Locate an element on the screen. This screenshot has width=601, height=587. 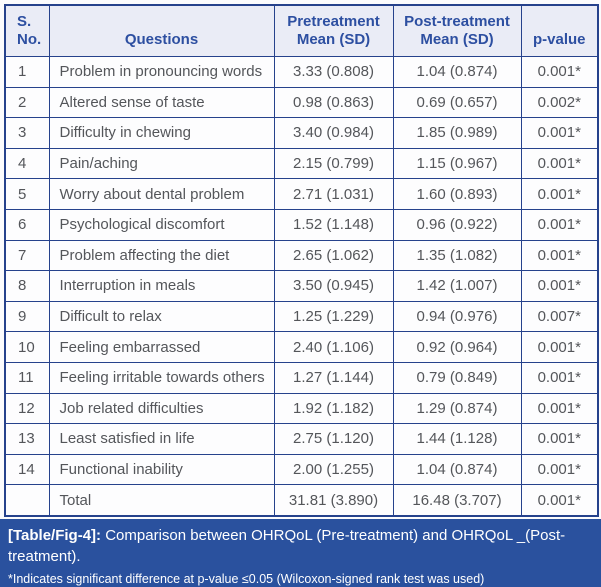
cell-serial-number: 6 is located at coordinates (27, 224).